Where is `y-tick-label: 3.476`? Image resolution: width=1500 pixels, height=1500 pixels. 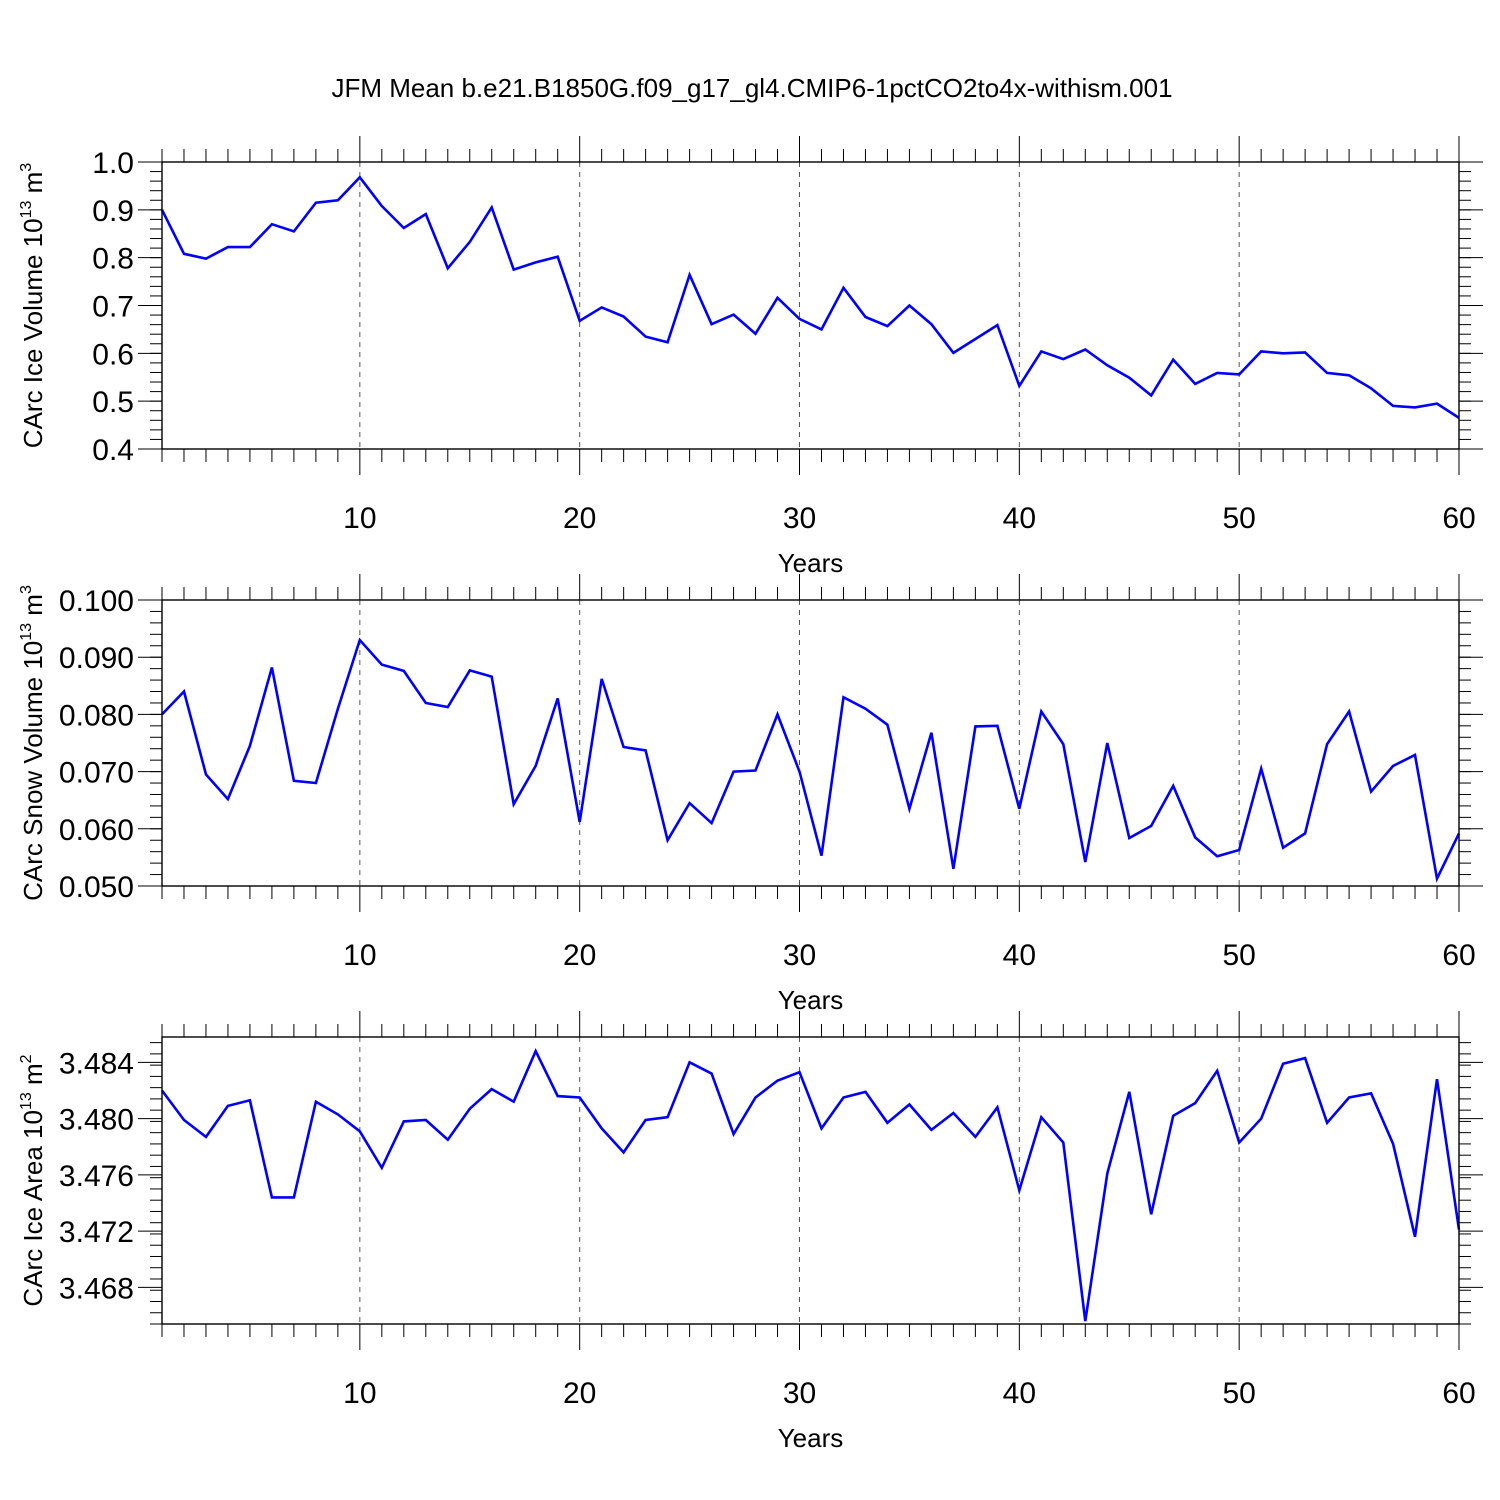 y-tick-label: 3.476 is located at coordinates (96, 1176).